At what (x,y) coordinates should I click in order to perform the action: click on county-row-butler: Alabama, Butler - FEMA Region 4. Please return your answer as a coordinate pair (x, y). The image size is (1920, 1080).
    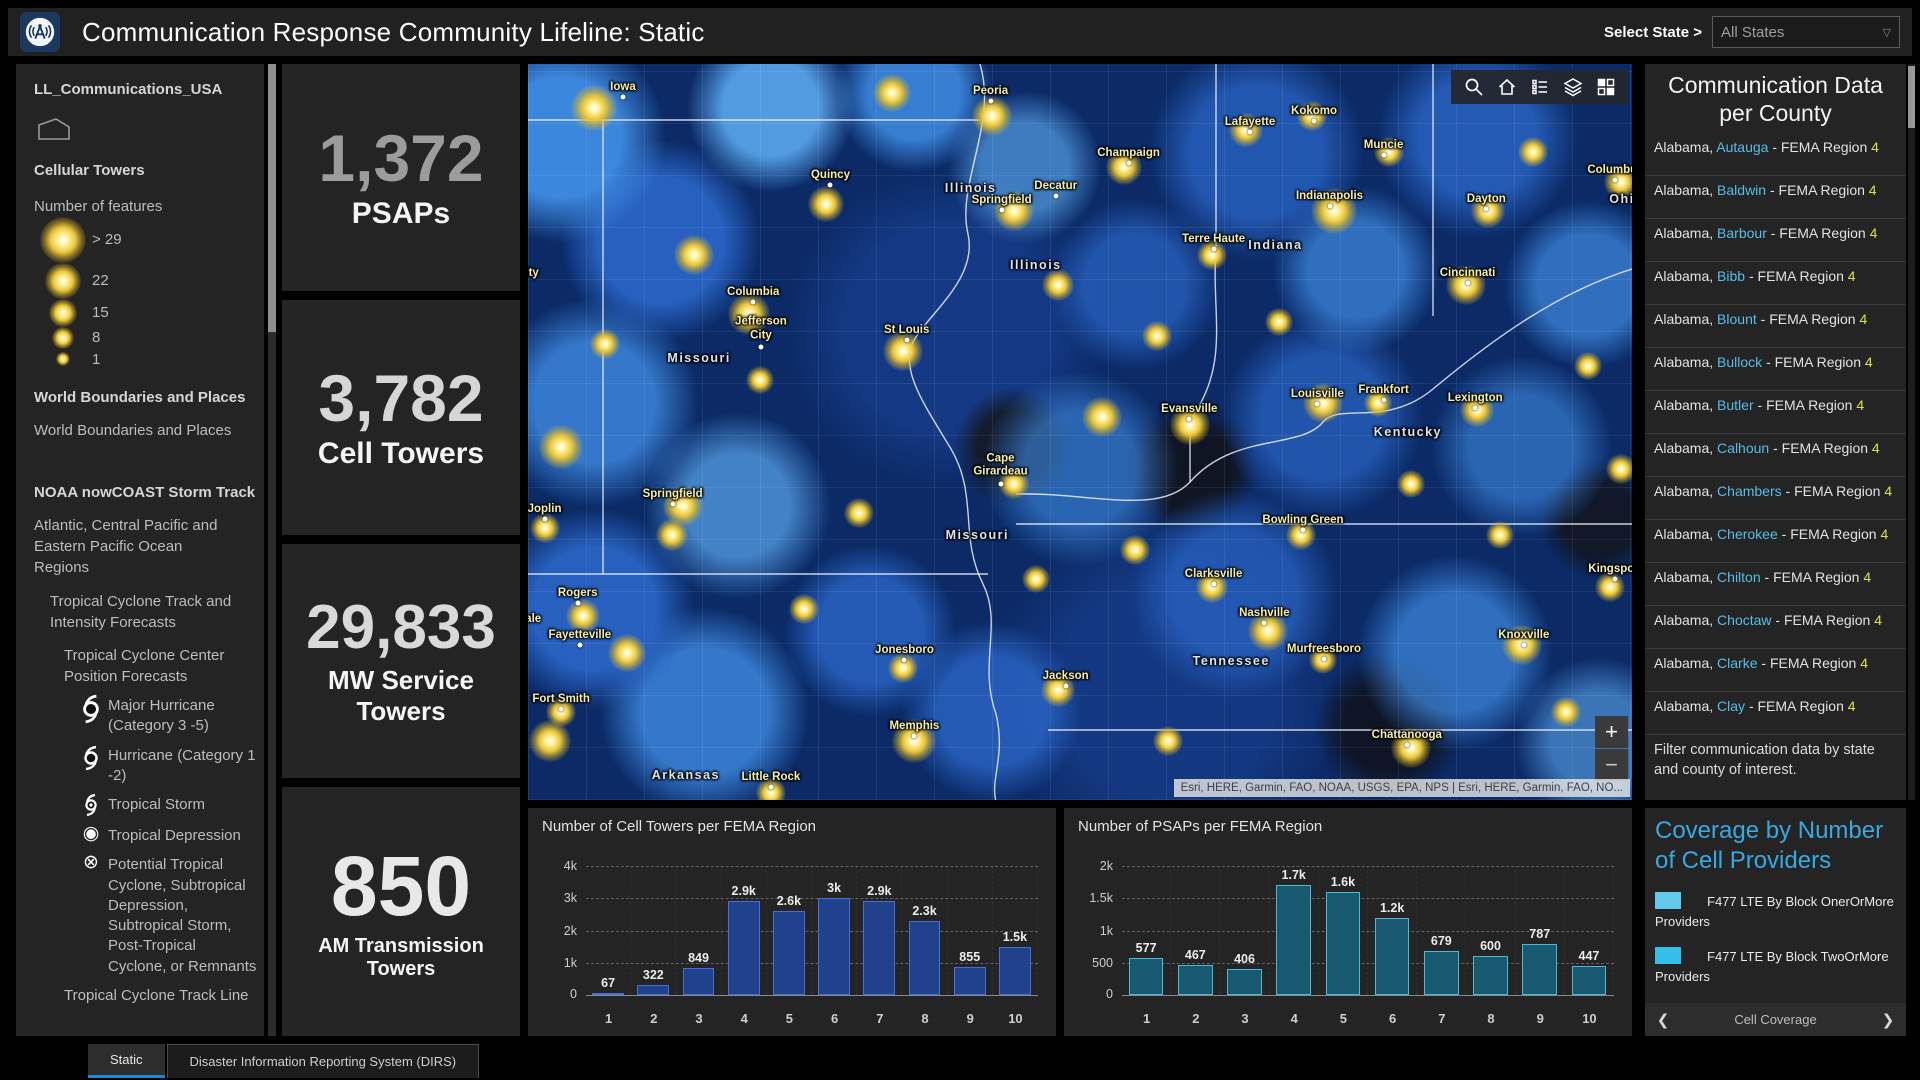
    Looking at the image, I should click on (1775, 413).